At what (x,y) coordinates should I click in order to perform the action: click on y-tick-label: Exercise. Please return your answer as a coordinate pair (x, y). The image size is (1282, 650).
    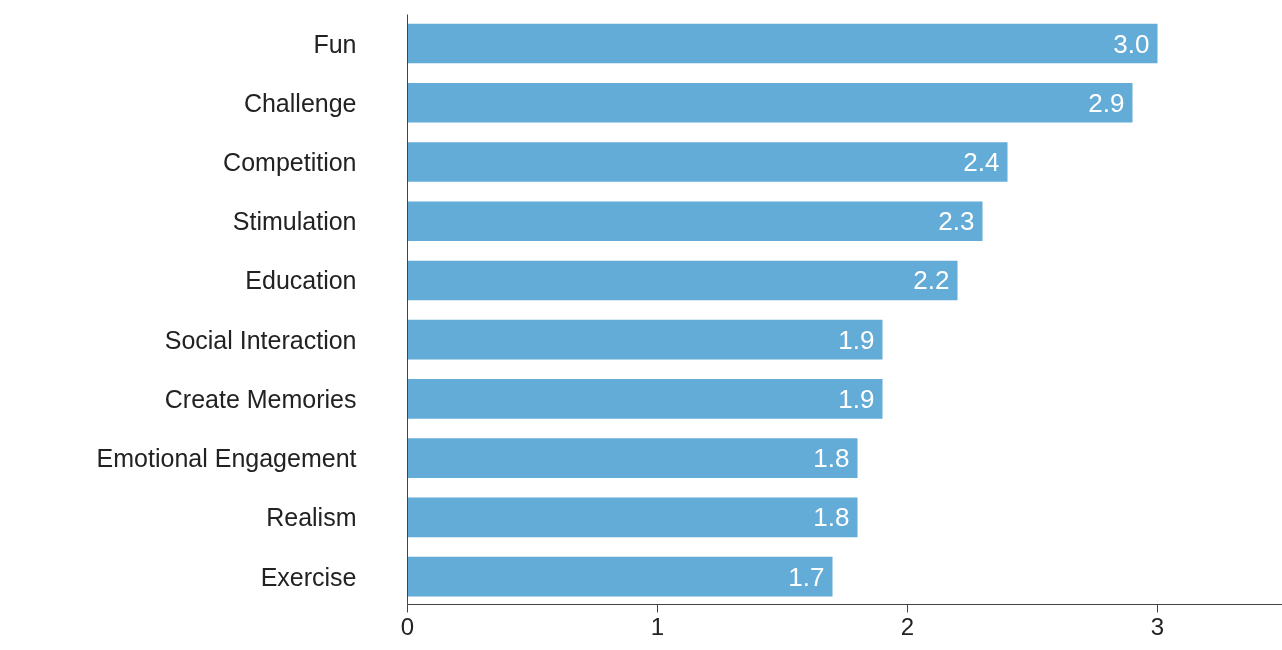
    Looking at the image, I should click on (308, 576).